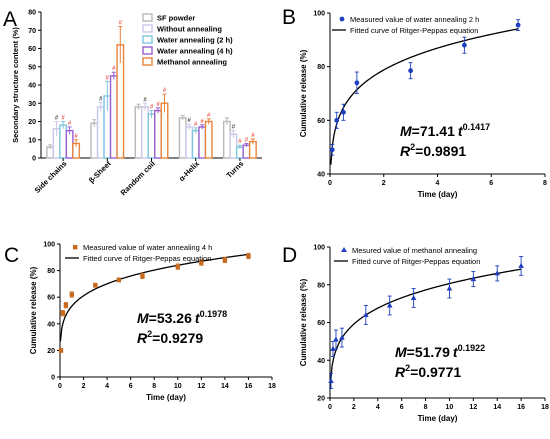  I want to click on equation-part: M, so click(406, 131).